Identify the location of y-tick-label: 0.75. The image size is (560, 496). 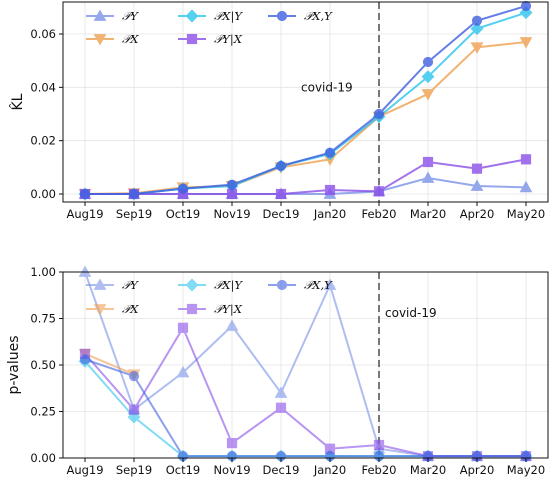
(43, 319).